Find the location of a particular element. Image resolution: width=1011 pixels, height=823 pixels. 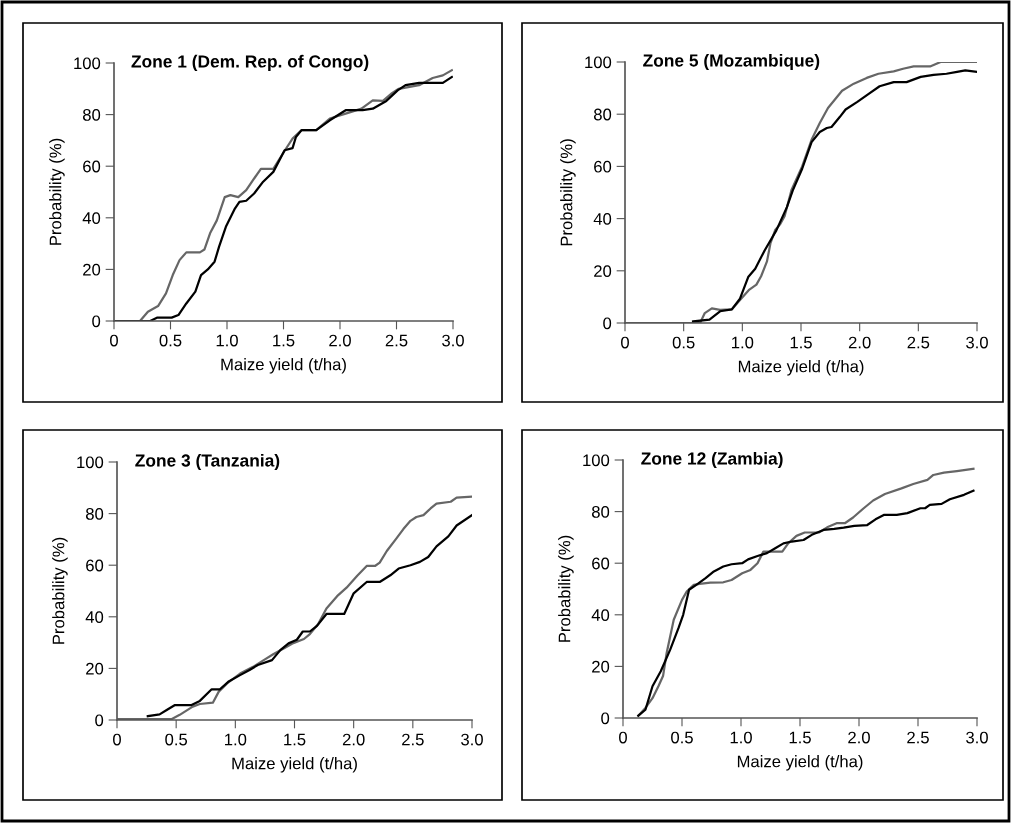

chart-title: Zone 1 (Dem. Rep. of Congo) is located at coordinates (250, 63).